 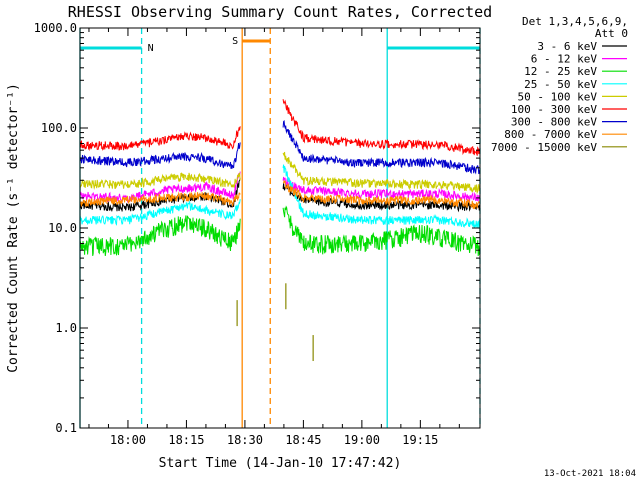 What do you see at coordinates (611, 33) in the screenshot?
I see `legend-header: Att 0` at bounding box center [611, 33].